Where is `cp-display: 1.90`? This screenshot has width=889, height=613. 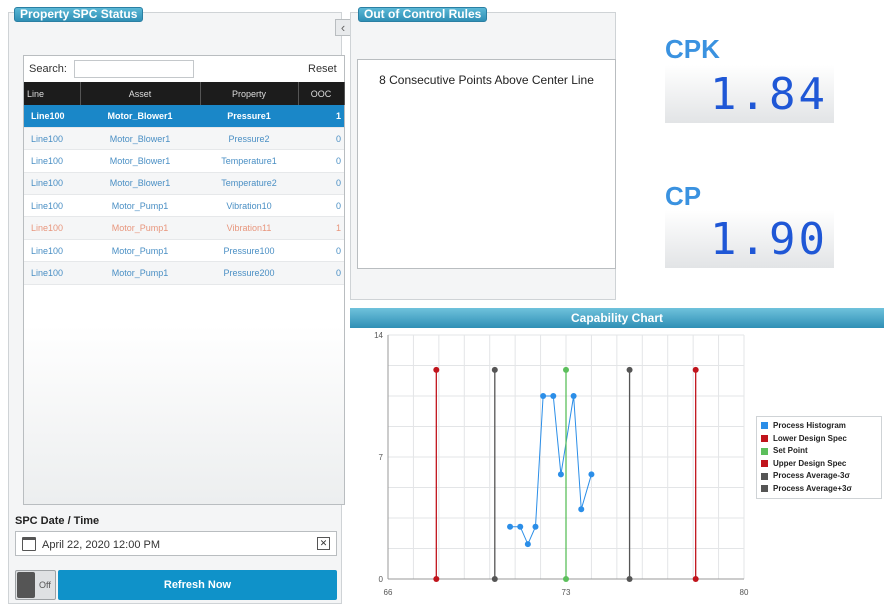 cp-display: 1.90 is located at coordinates (749, 239).